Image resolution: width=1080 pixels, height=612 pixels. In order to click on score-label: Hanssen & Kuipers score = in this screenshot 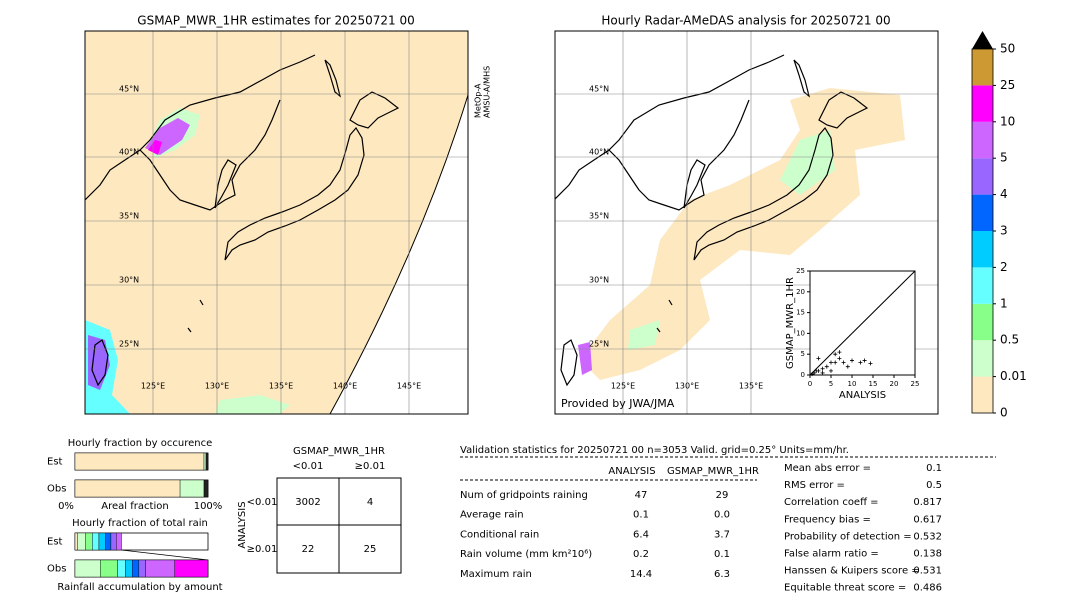, I will do `click(852, 571)`.